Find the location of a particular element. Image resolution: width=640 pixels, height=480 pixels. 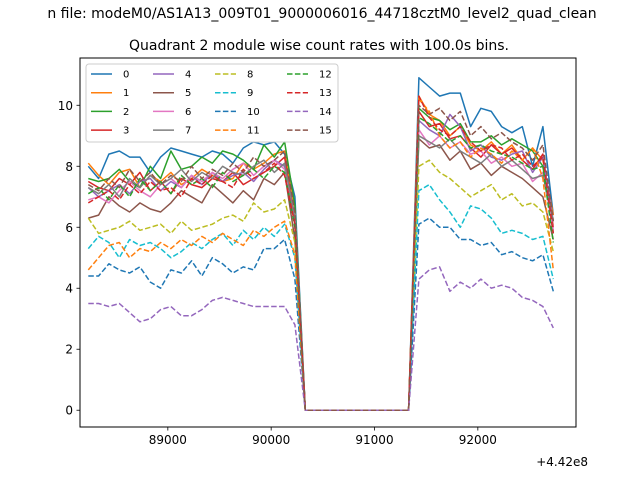

legend-label-2: 2 is located at coordinates (126, 112).